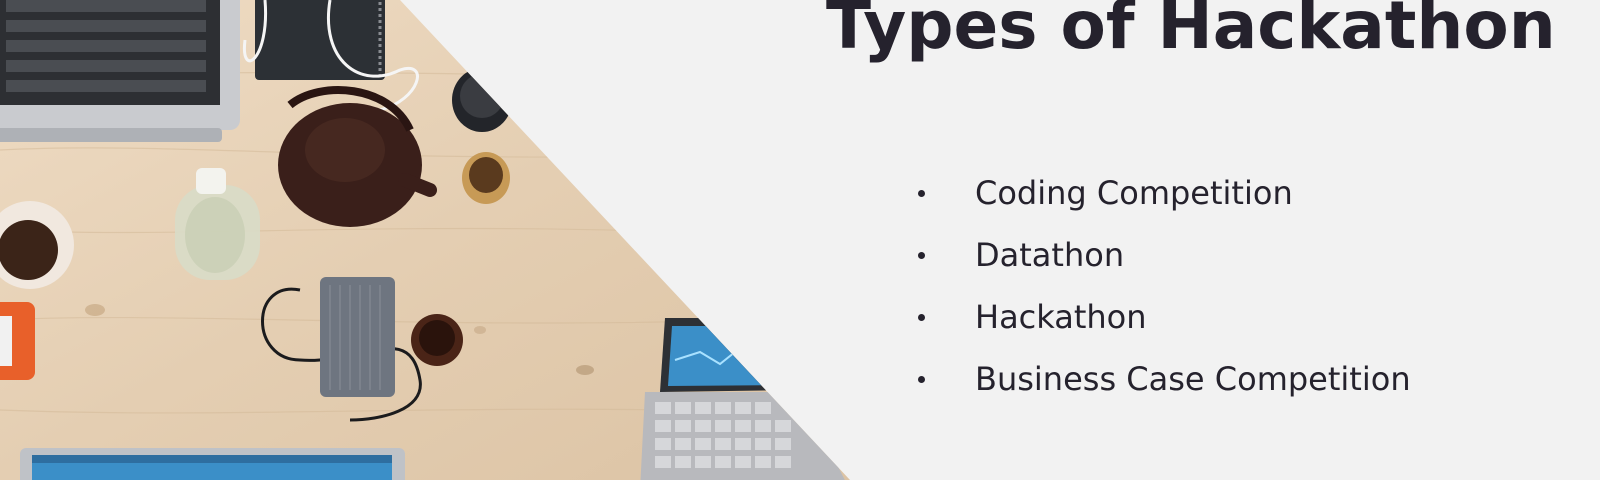 This screenshot has width=1600, height=480. Describe the element at coordinates (341, 349) in the screenshot. I see `power-bank` at that location.